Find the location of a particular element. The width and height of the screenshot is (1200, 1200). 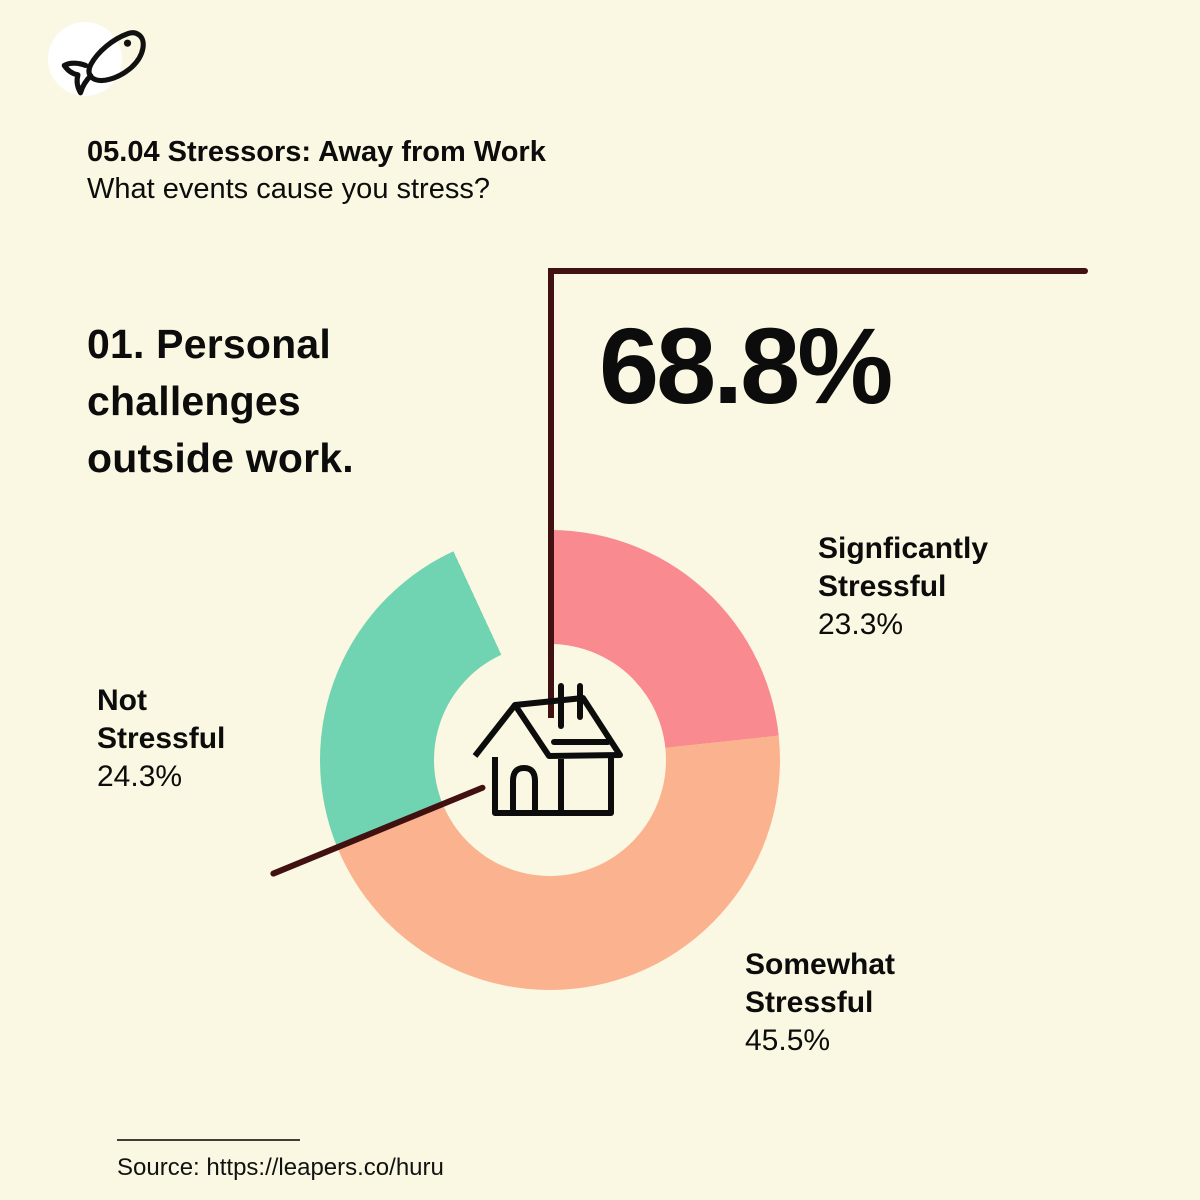

segment-label-somewhat: Somewhat Stressful 45.5% is located at coordinates (845, 1003).